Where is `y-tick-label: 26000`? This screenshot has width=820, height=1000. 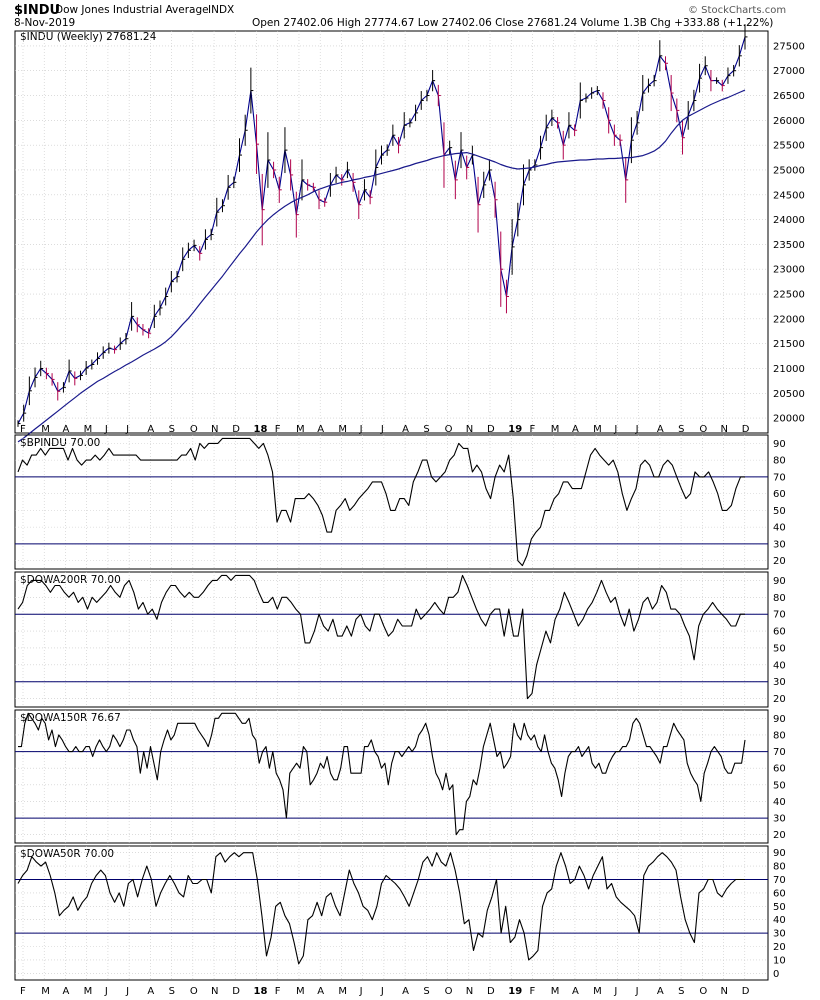 y-tick-label: 26000 is located at coordinates (789, 121).